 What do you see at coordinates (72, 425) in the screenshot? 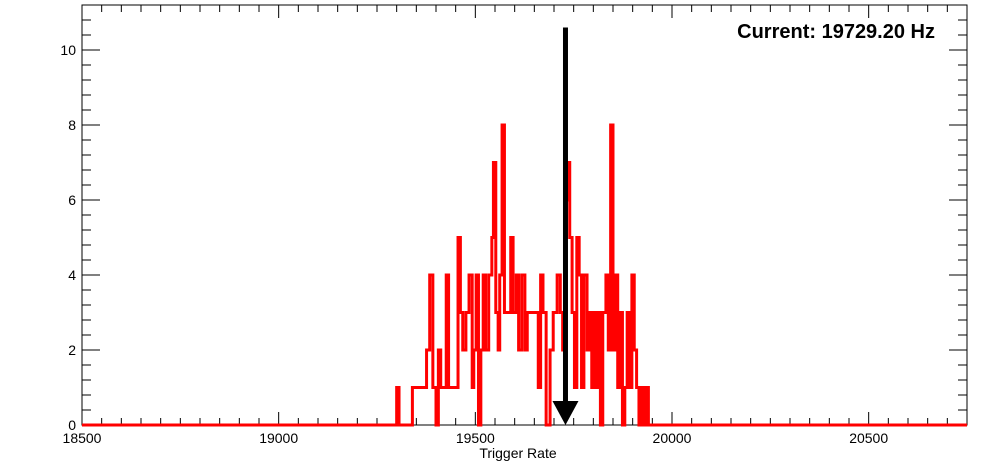
I see `y-tick-label: 0` at bounding box center [72, 425].